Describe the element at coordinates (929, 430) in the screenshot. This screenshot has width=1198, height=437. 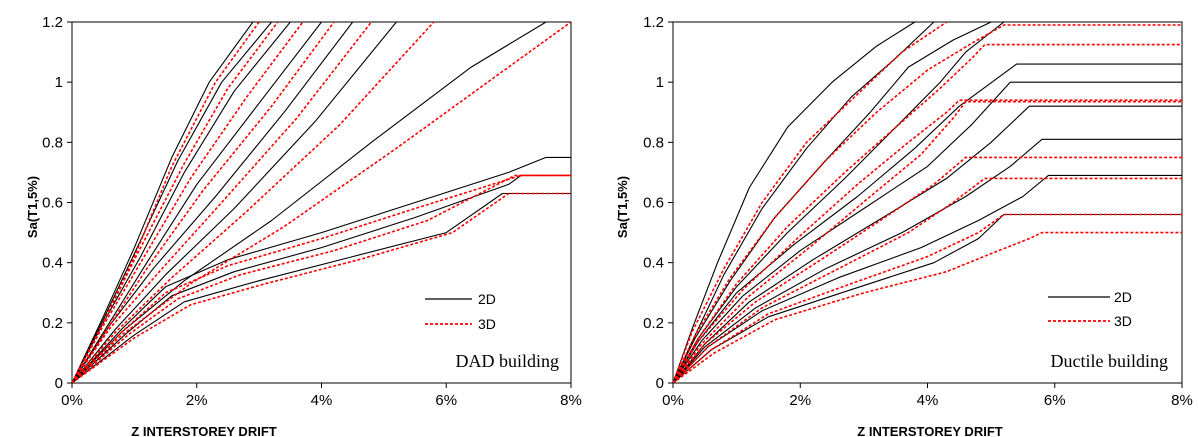
I see `chart-ductile-xlabel: Z INTERSTOREY DRIFT` at that location.